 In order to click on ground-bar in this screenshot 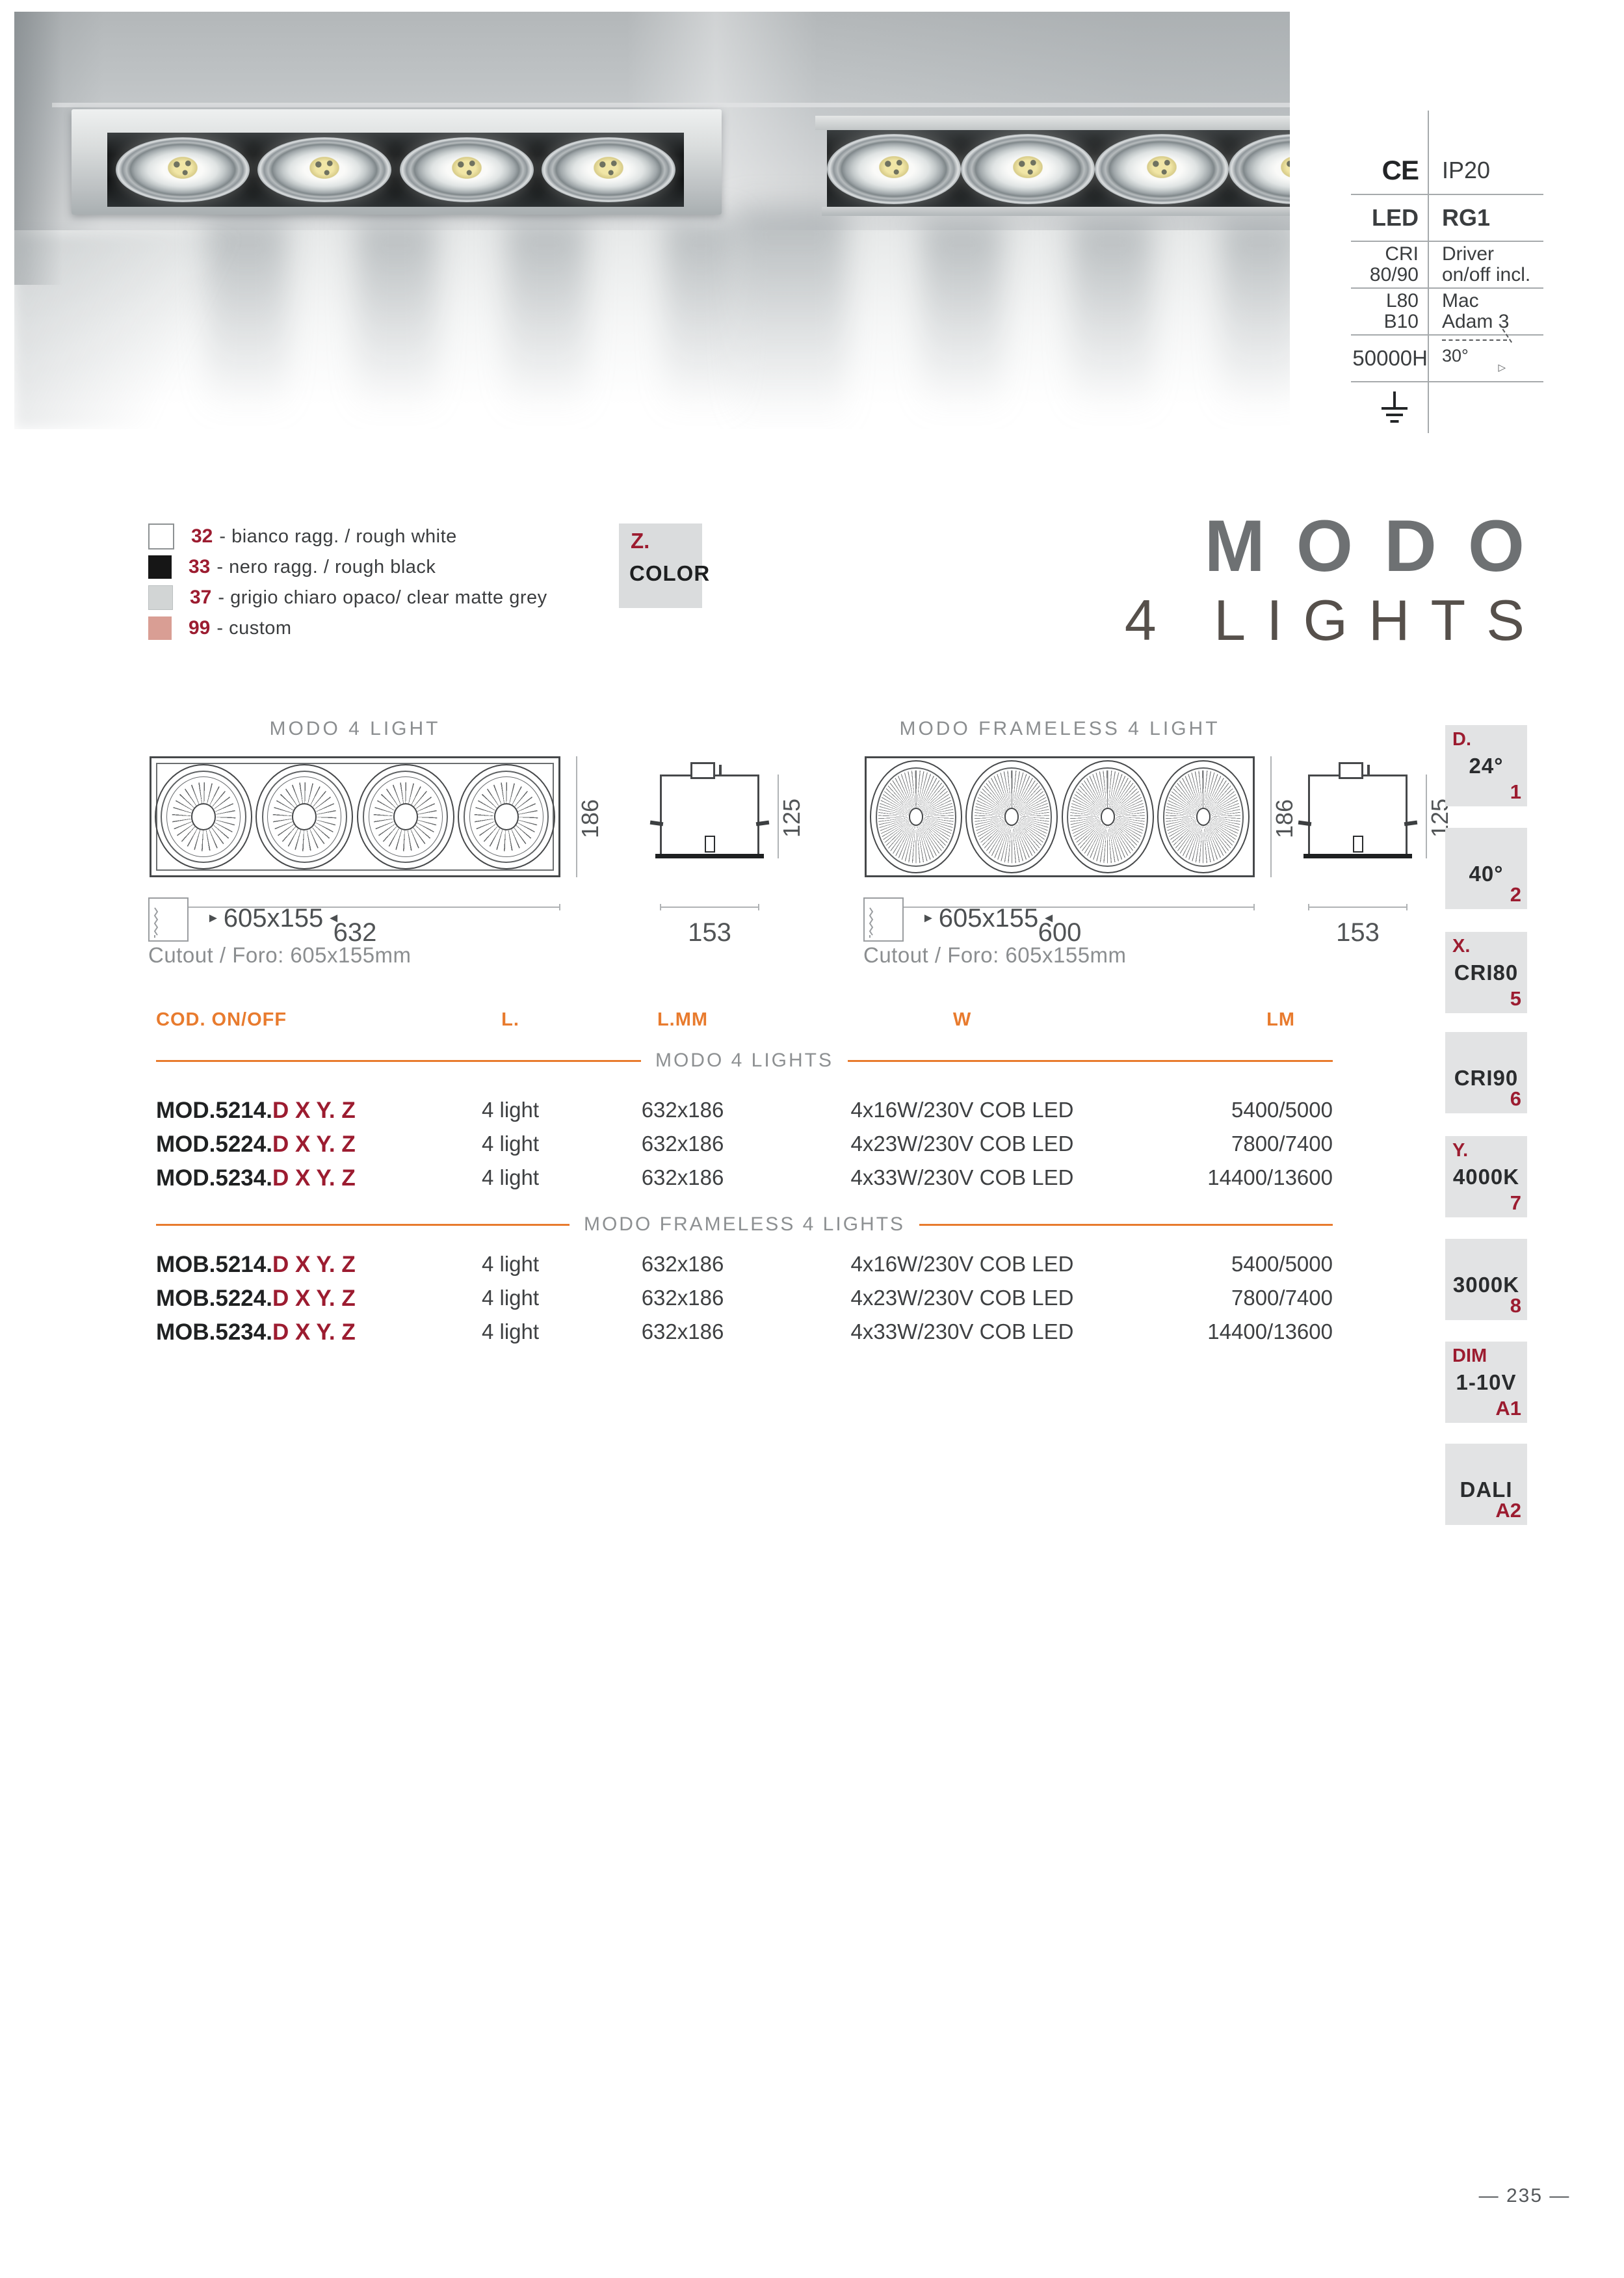, I will do `click(1395, 408)`.